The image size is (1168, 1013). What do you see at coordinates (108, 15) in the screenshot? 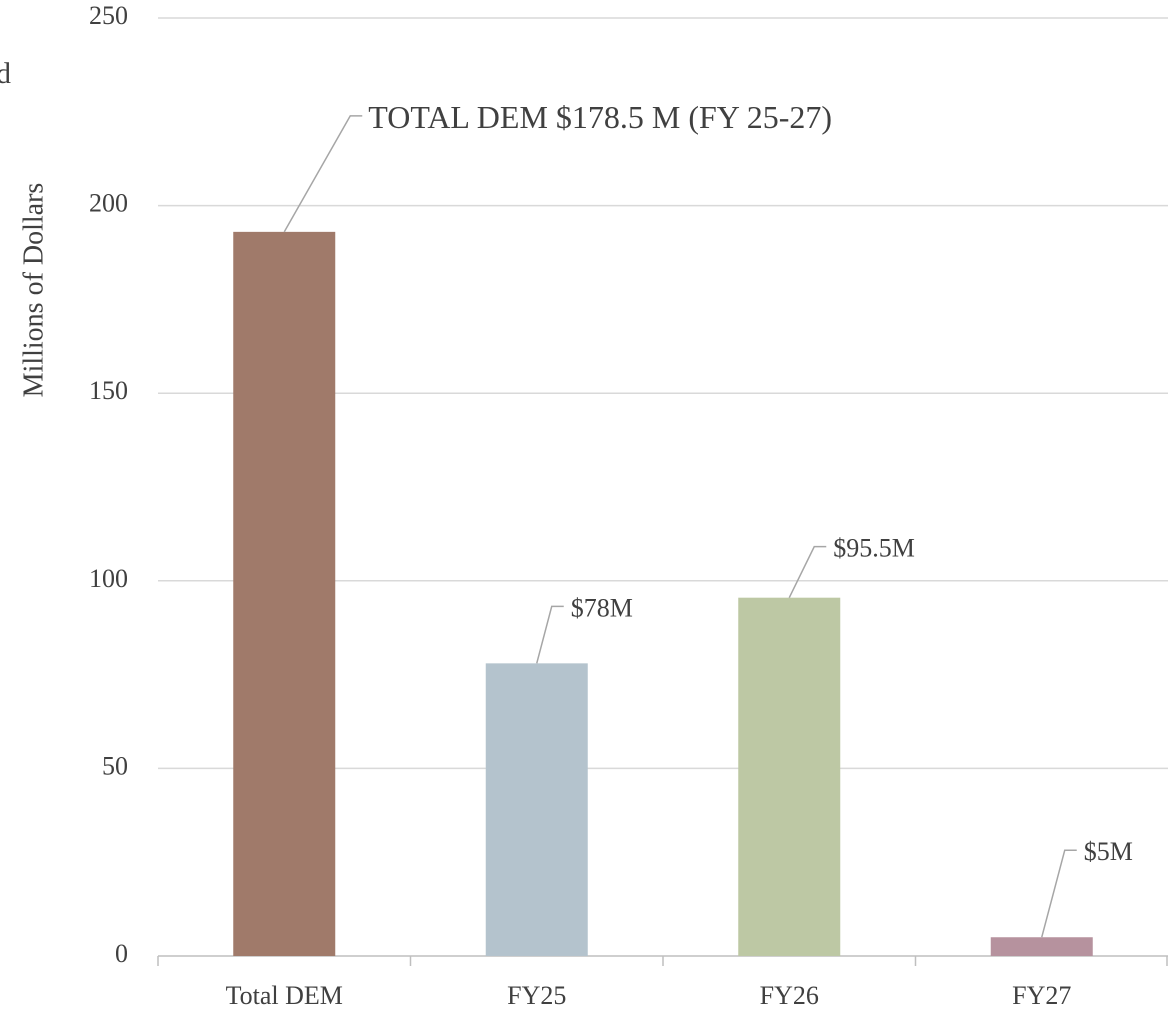
I see `y-tick-label: 250` at bounding box center [108, 15].